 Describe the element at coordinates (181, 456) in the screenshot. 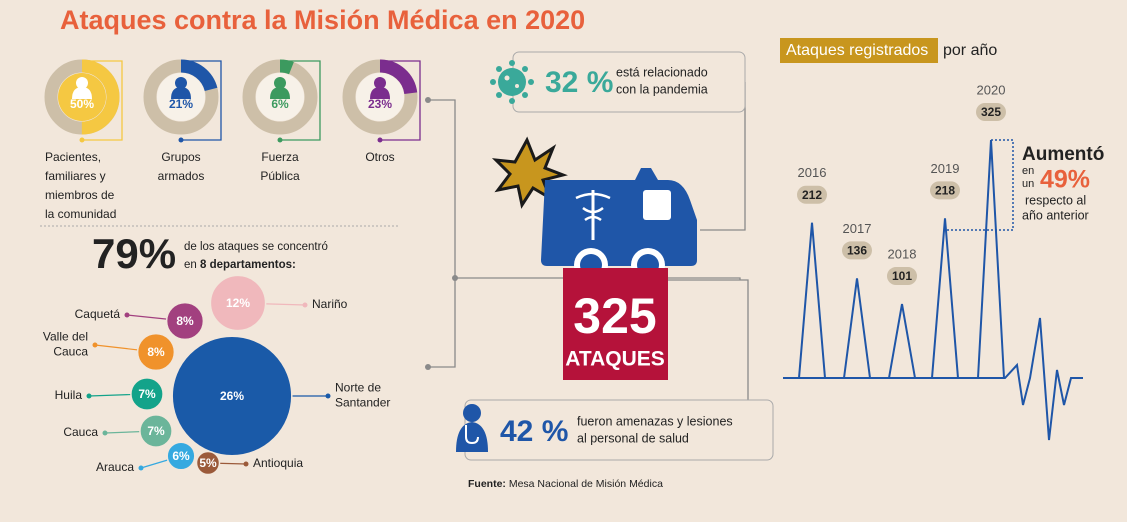

I see `bubble-value: 6%` at that location.